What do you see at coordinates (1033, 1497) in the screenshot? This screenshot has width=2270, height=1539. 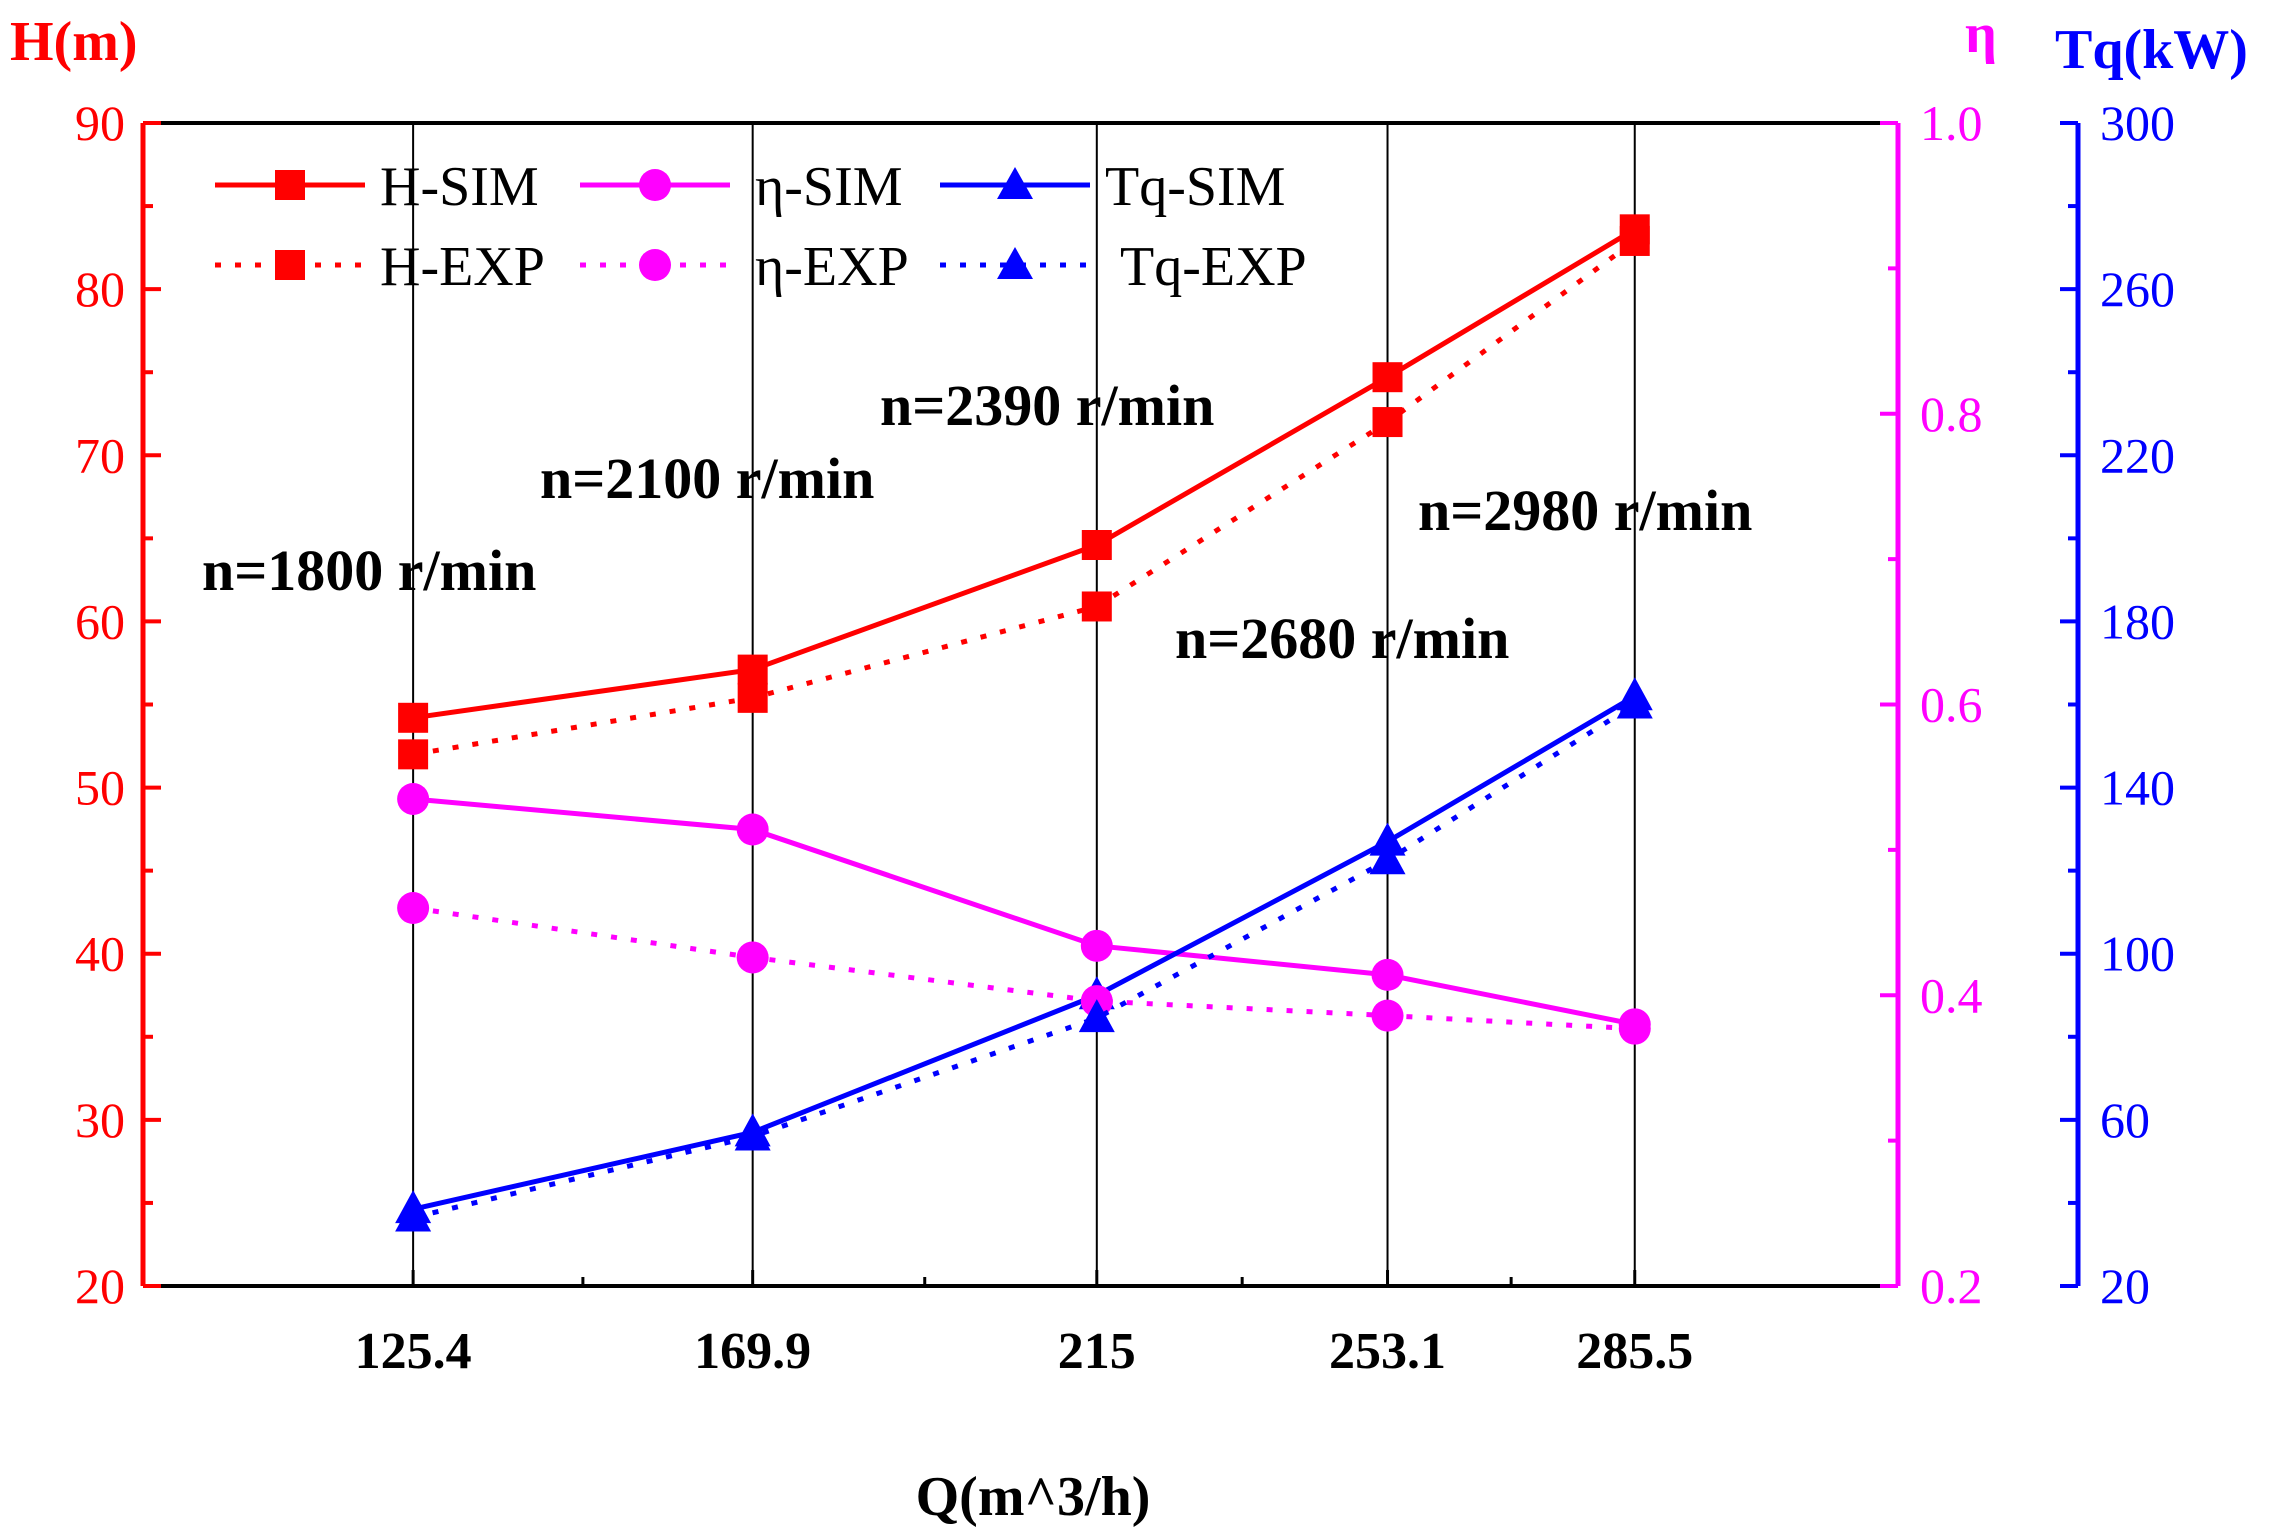 I see `x-axis-title: Q(m^3/h)` at bounding box center [1033, 1497].